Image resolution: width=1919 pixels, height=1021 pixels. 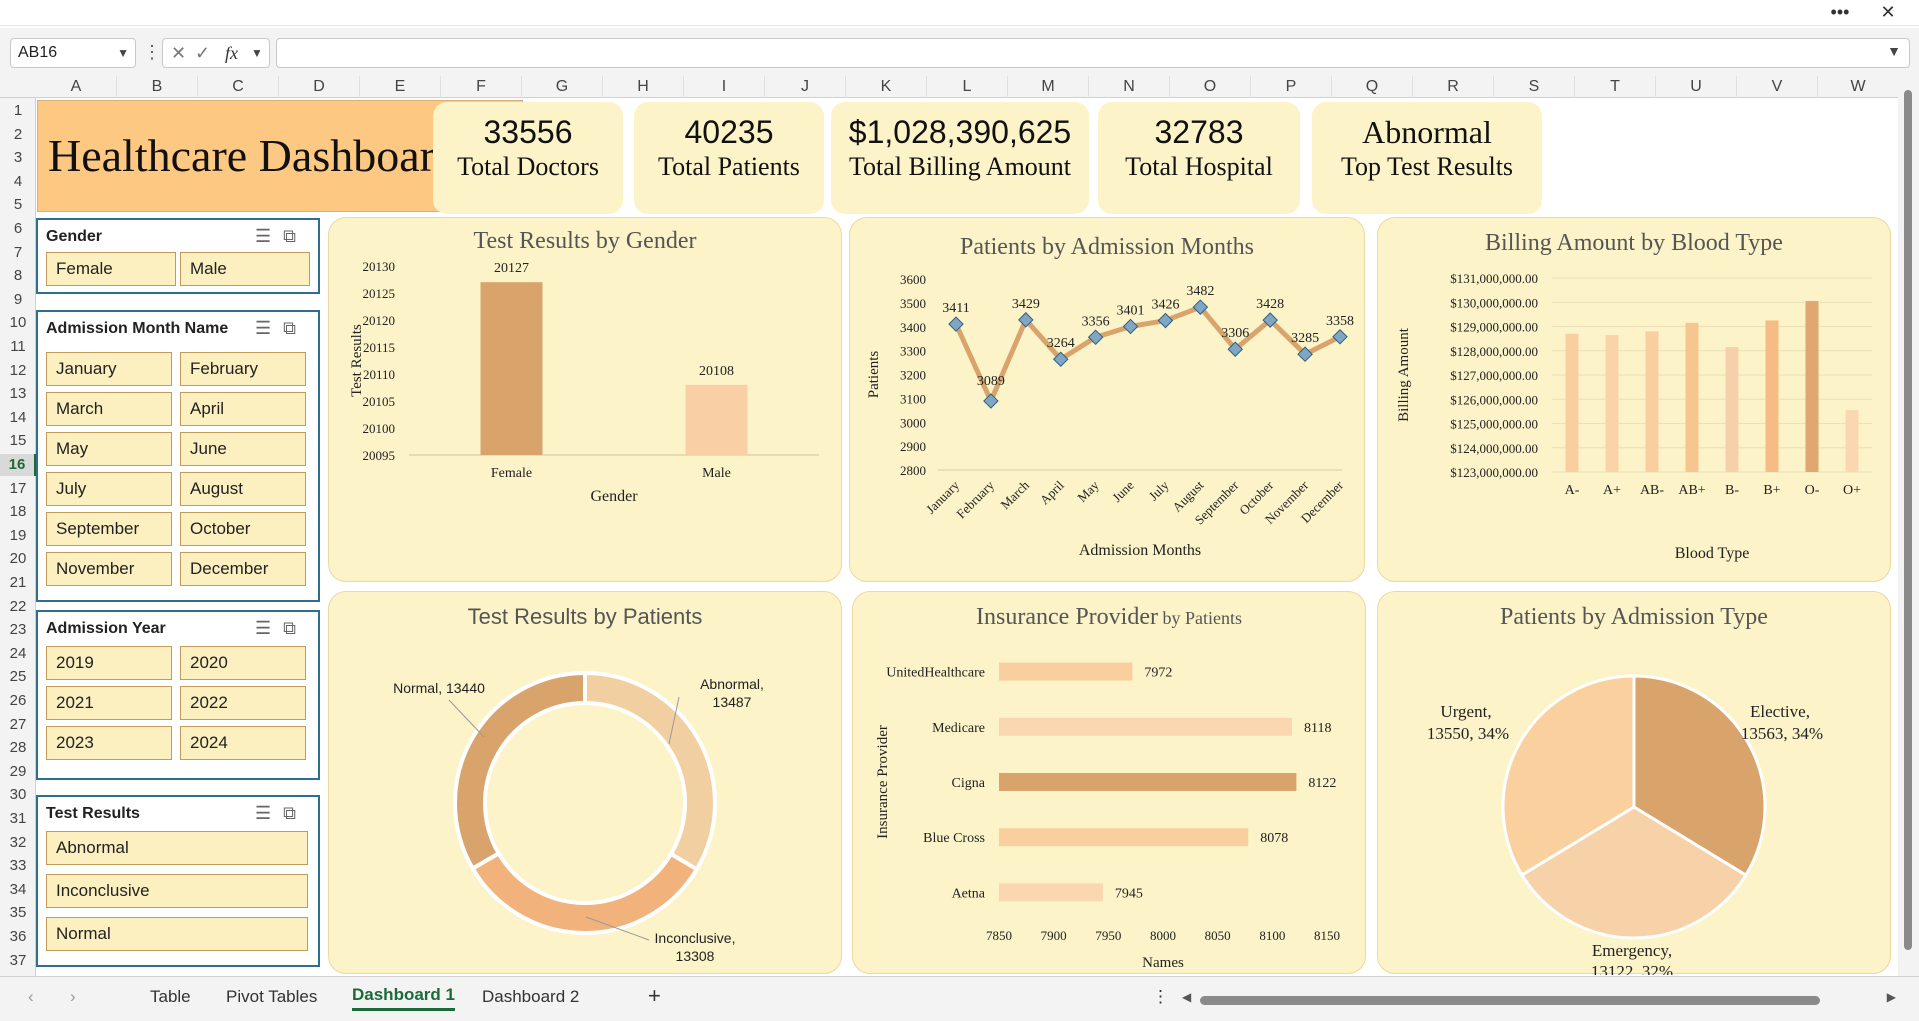 I want to click on column-header: H, so click(x=643, y=87).